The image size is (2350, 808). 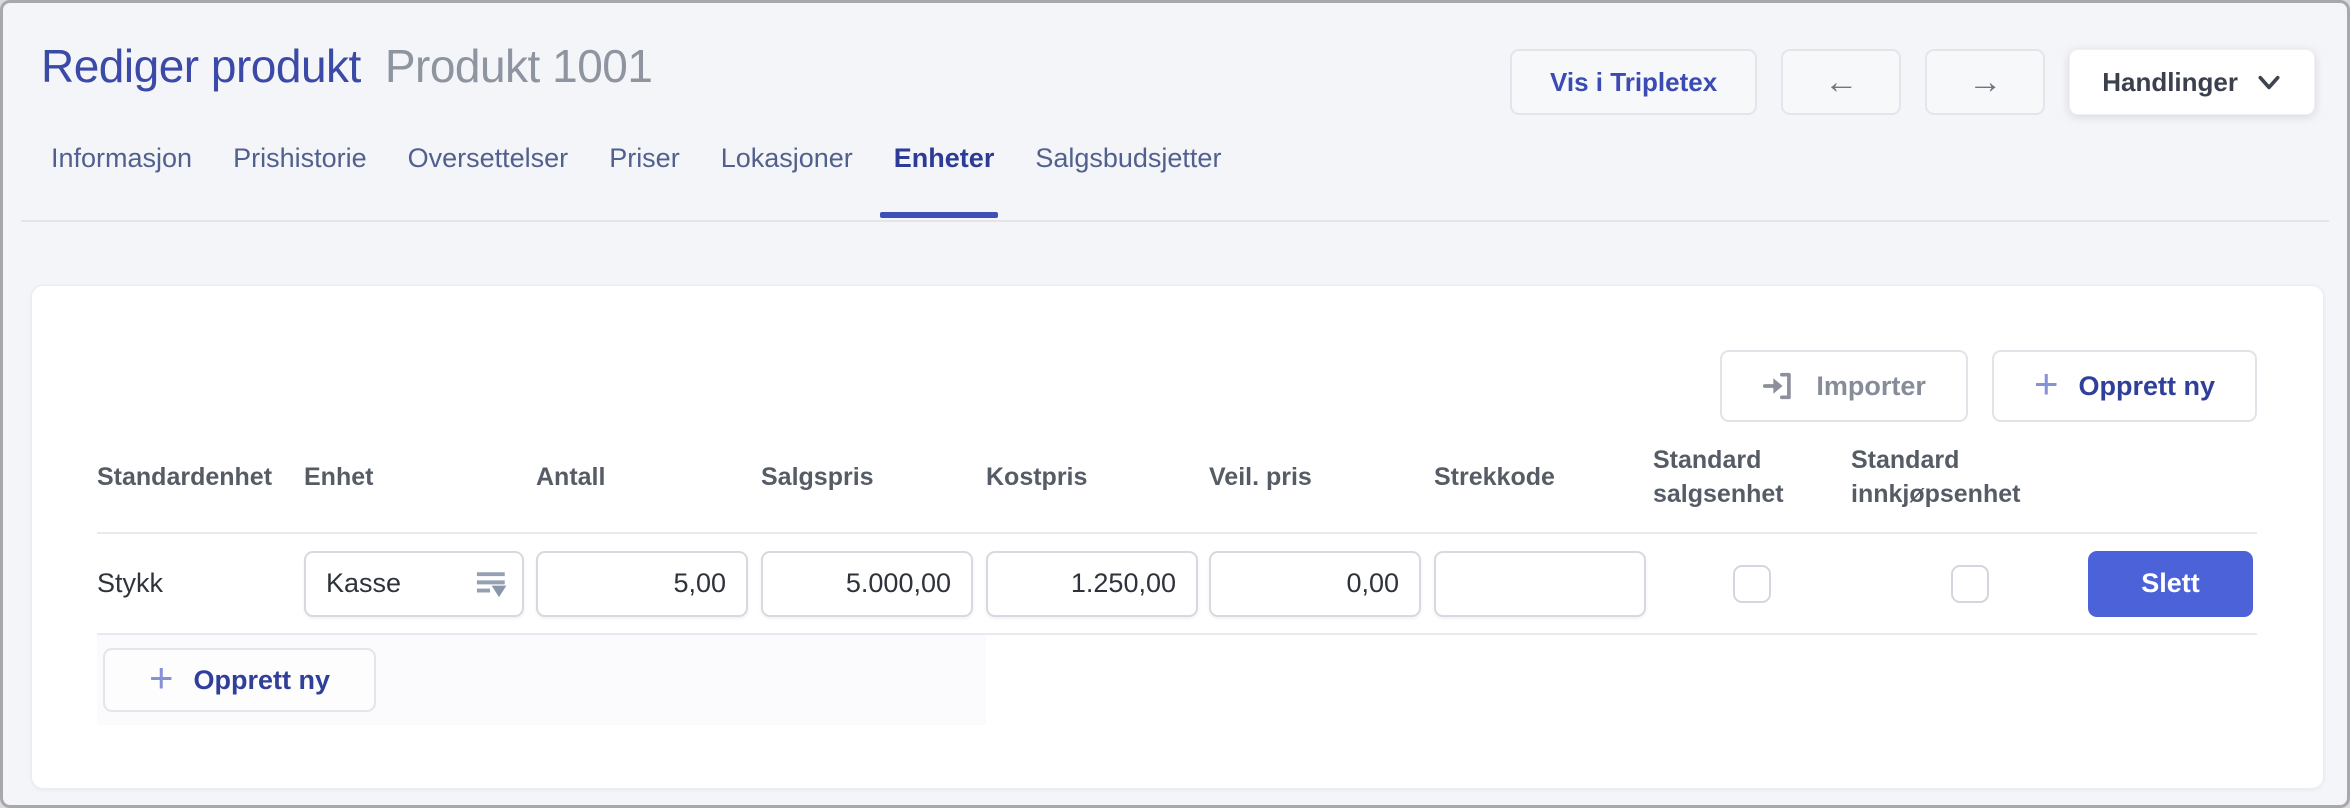 What do you see at coordinates (2170, 81) in the screenshot?
I see `handlinger-label: Handlinger` at bounding box center [2170, 81].